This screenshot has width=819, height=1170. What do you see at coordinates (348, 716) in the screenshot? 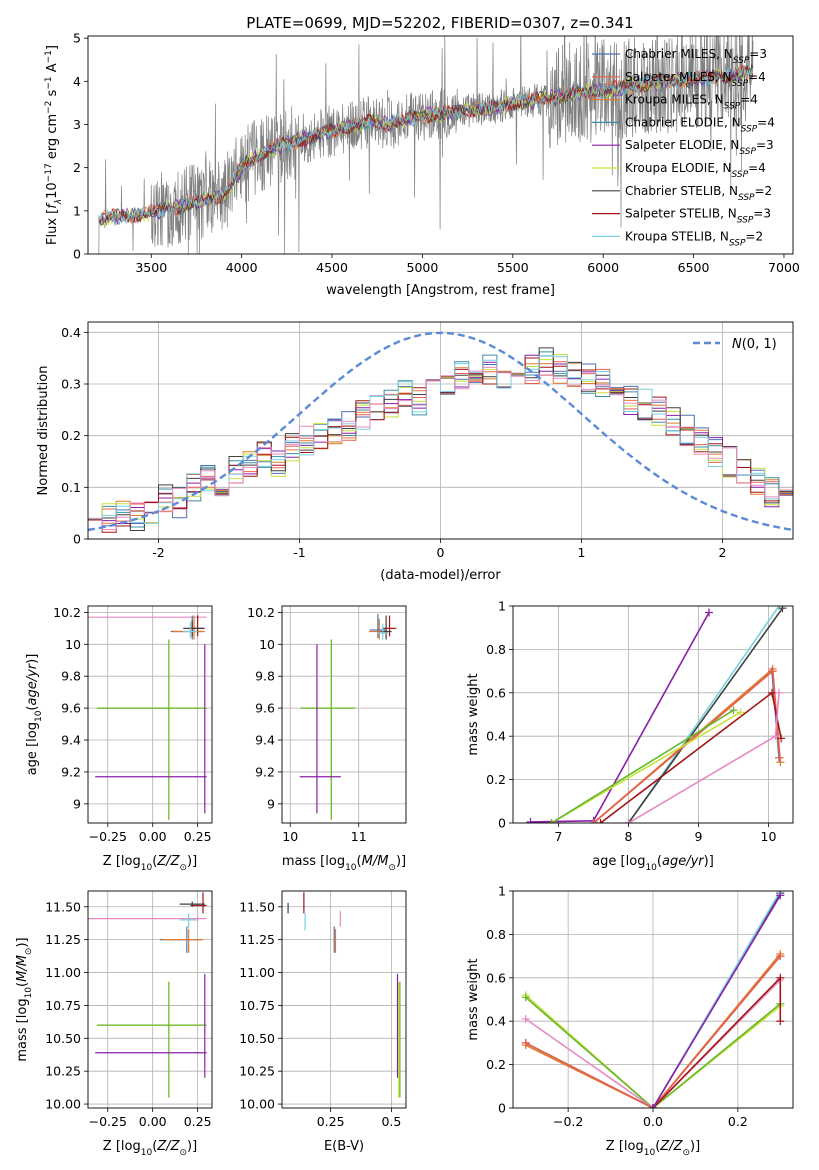
I see `plot-area-age_vs_mass` at bounding box center [348, 716].